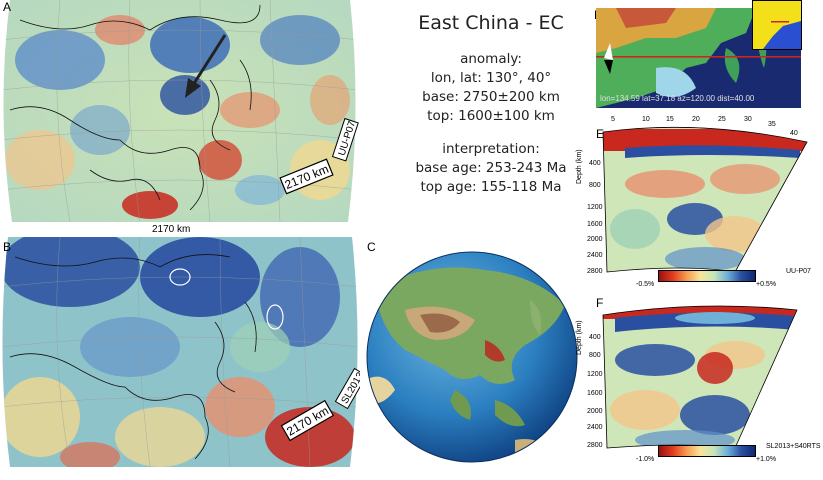 The width and height of the screenshot is (823, 480). I want to click on anomaly-lonlat: lon, lat: 130°, 40°, so click(491, 78).